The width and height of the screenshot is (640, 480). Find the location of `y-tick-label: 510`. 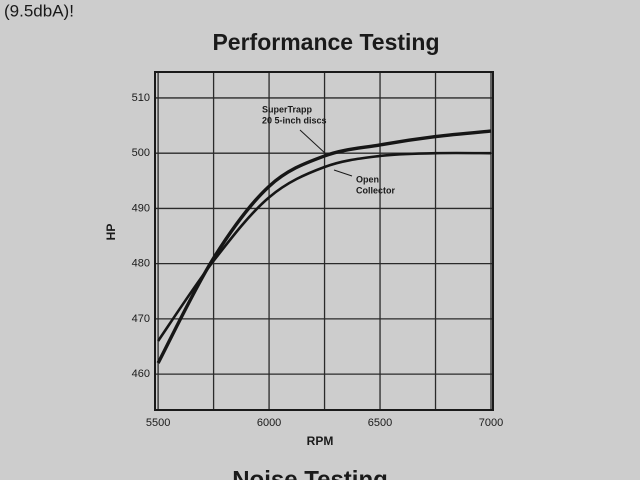

y-tick-label: 510 is located at coordinates (141, 98).